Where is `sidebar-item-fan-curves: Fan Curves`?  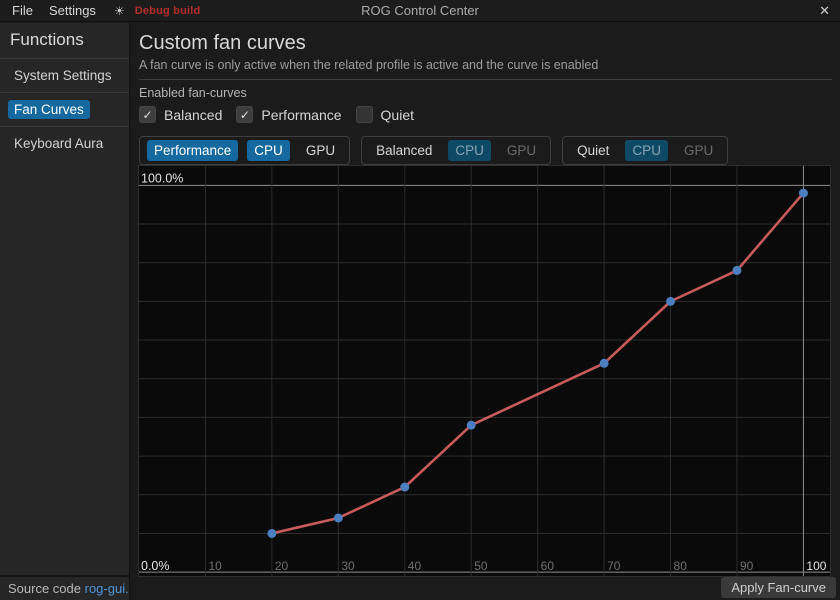
sidebar-item-fan-curves: Fan Curves is located at coordinates (64, 109).